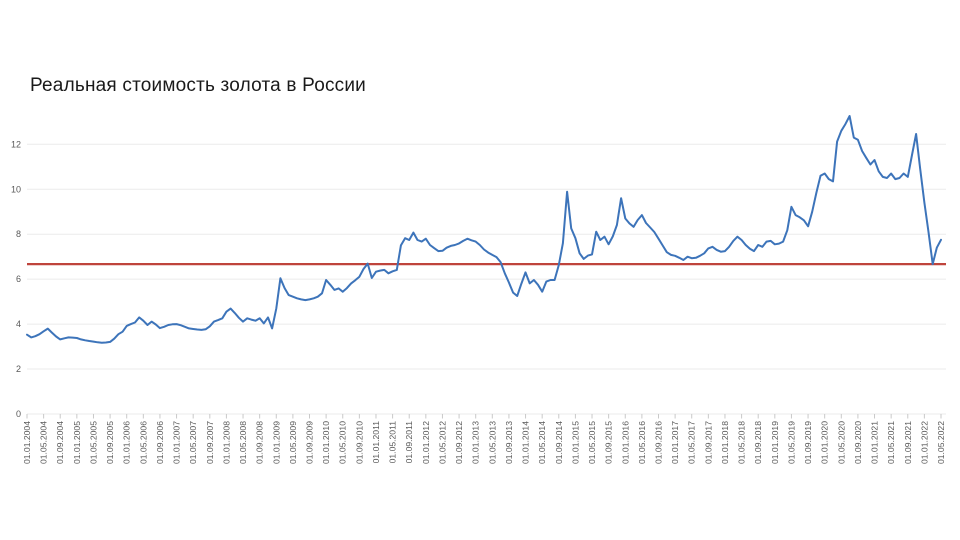 This screenshot has height=540, width=960. I want to click on y-axis-tick-label: 8, so click(18, 234).